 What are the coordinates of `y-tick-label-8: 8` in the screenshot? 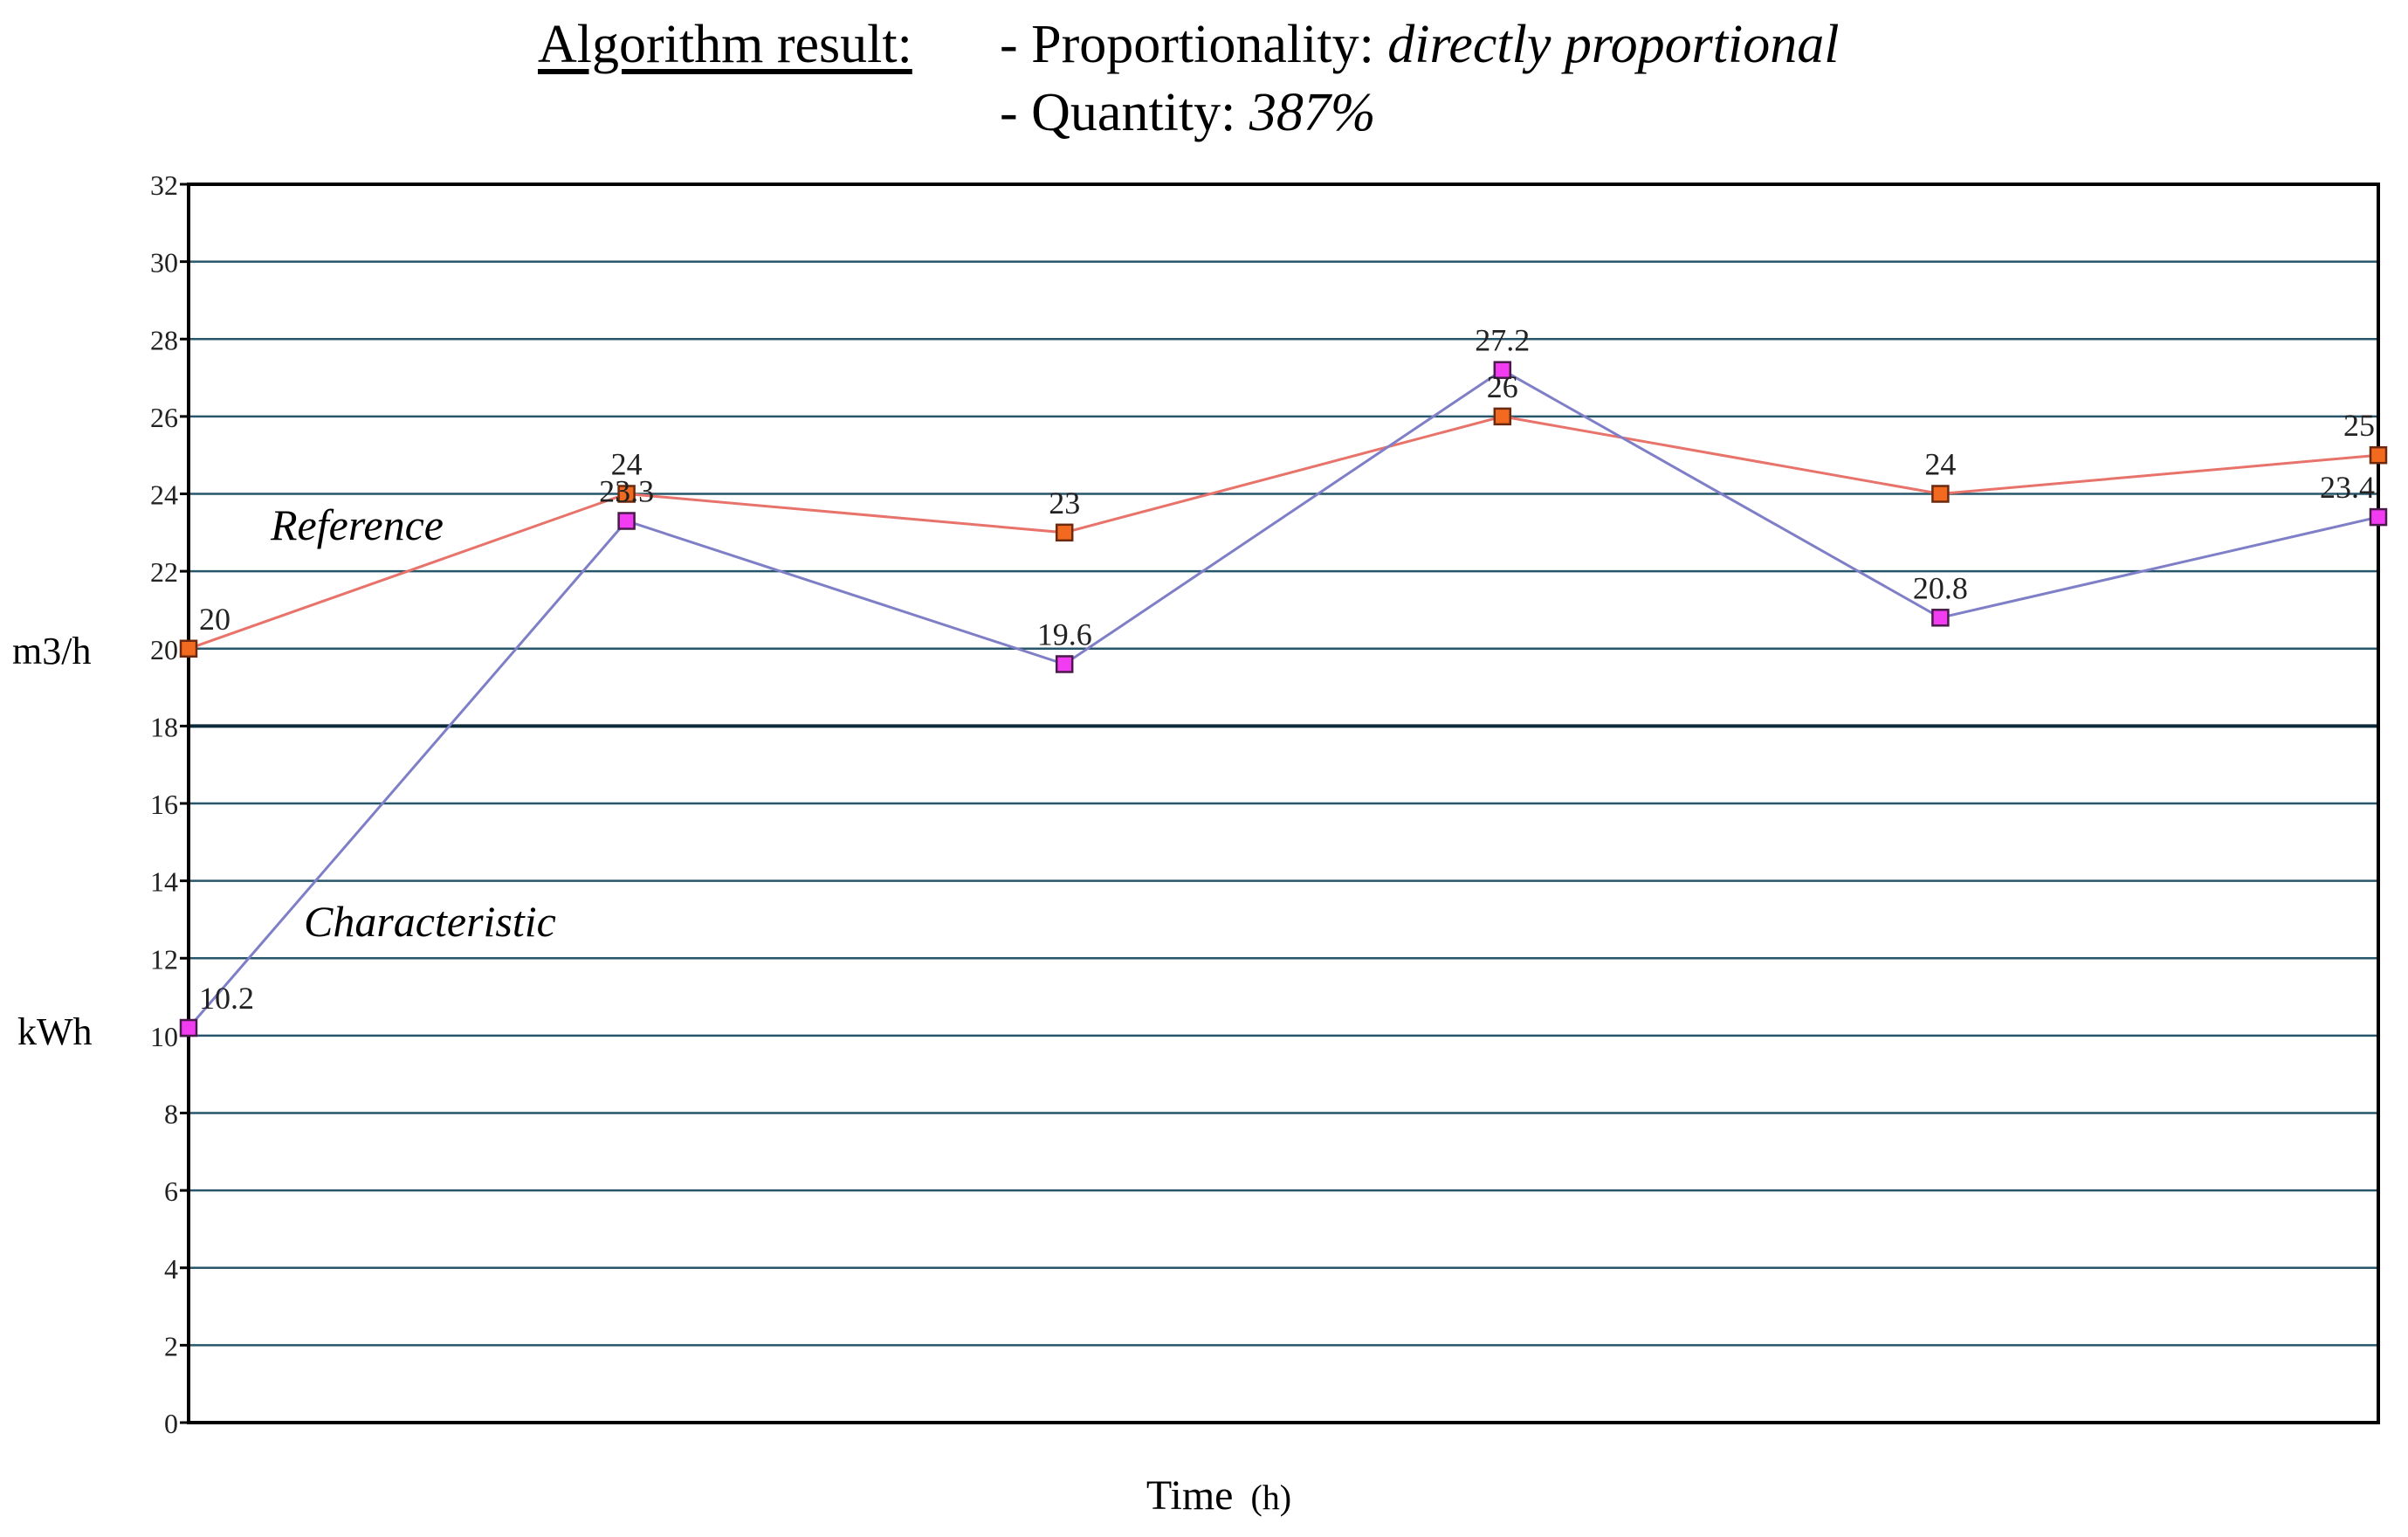 It's located at (171, 1114).